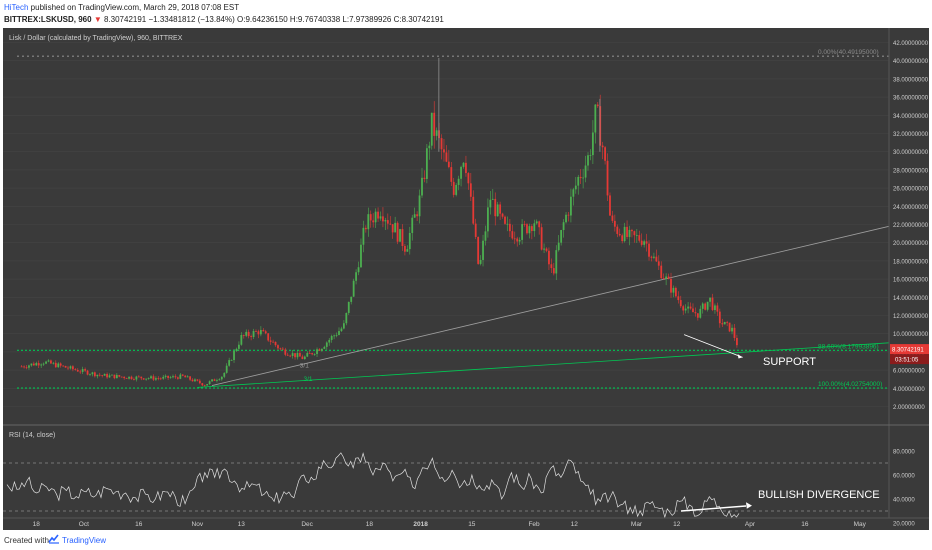  Describe the element at coordinates (16, 7) in the screenshot. I see `author-link: HiTech` at that location.